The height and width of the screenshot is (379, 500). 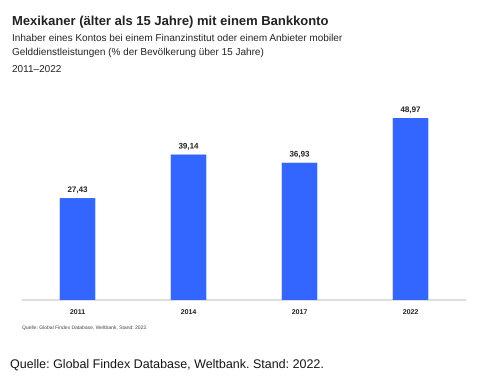 I want to click on source-note: Quelle: Global Findex Database, Weltbank. Stand: 2022., so click(x=167, y=364).